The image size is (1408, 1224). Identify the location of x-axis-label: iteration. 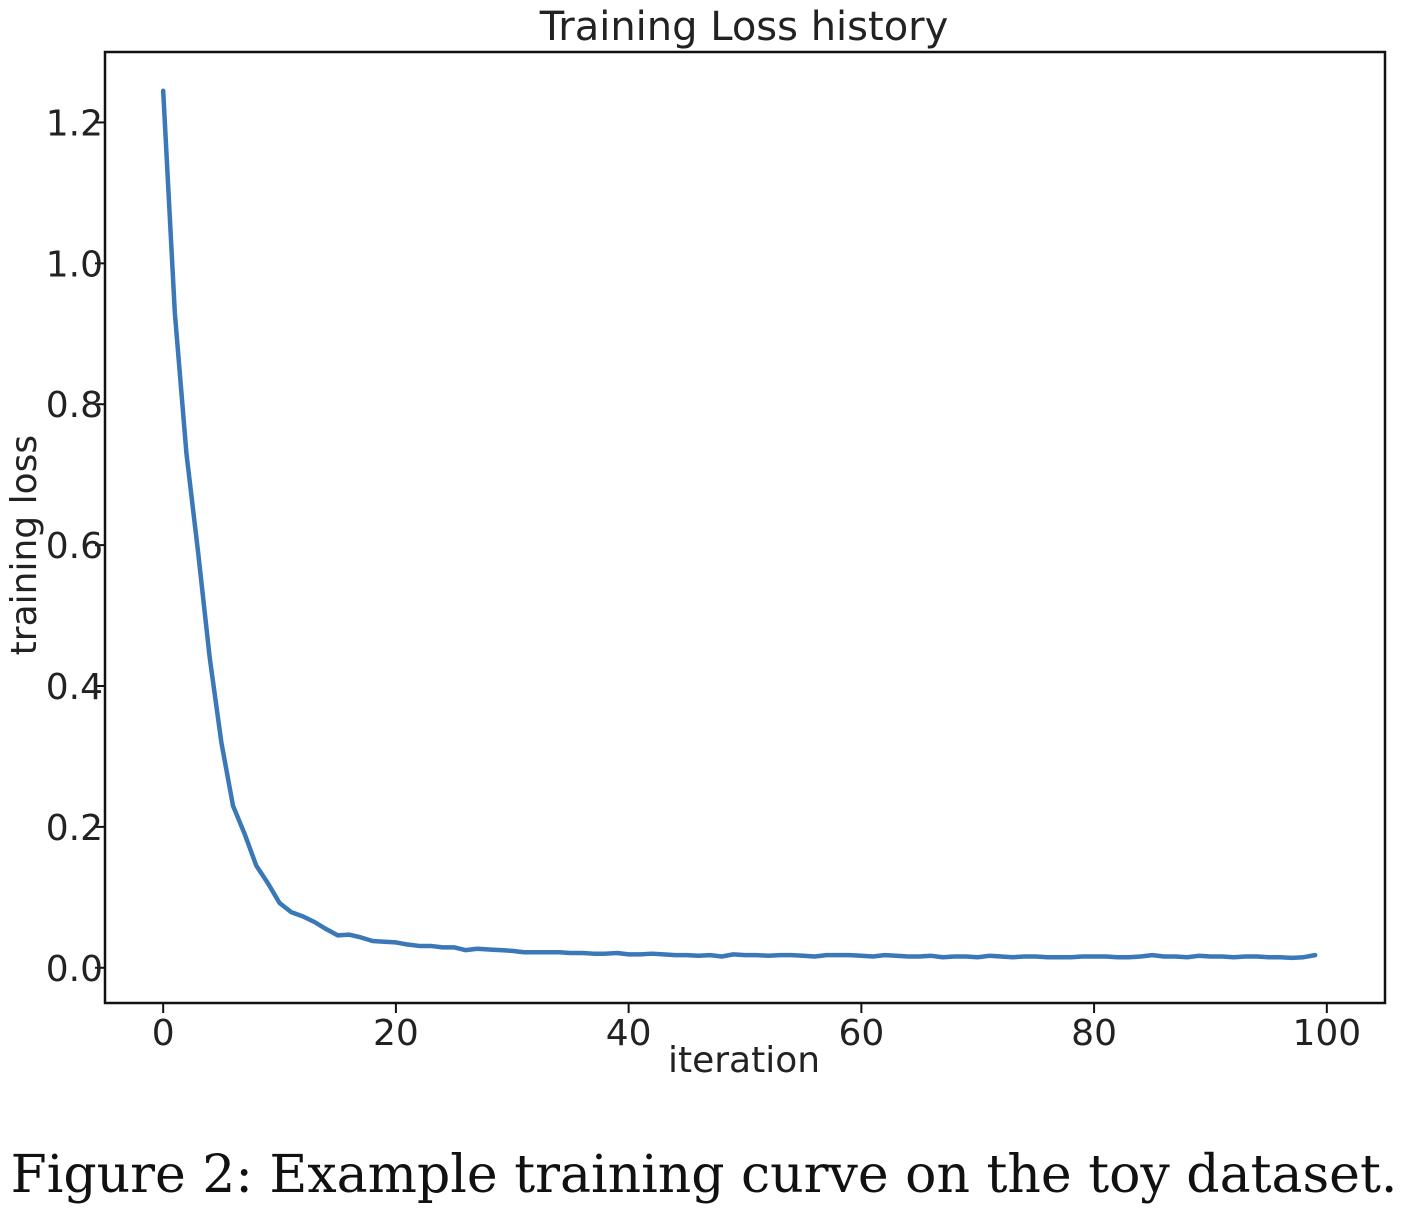
(744, 1060).